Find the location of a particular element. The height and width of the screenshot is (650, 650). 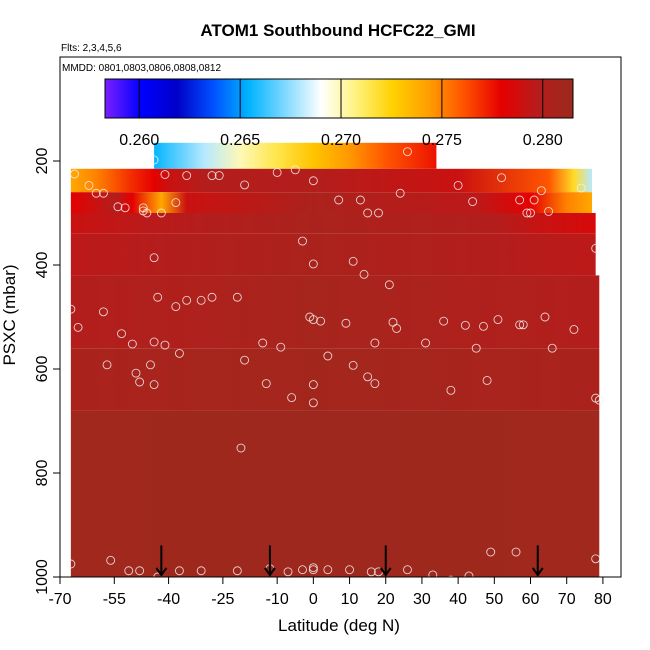

colorbar-tick-label: 0.265 is located at coordinates (240, 140).